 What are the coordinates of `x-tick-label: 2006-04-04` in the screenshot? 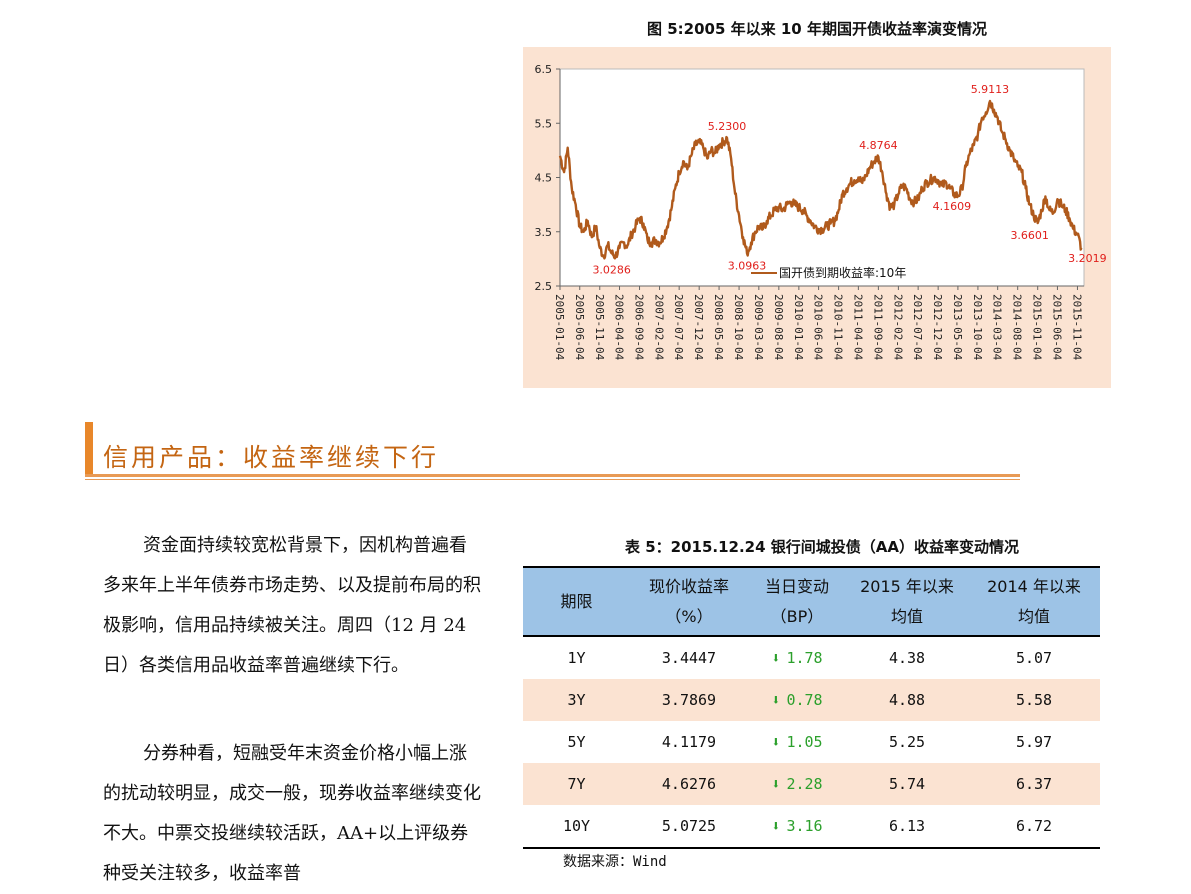 It's located at (619, 327).